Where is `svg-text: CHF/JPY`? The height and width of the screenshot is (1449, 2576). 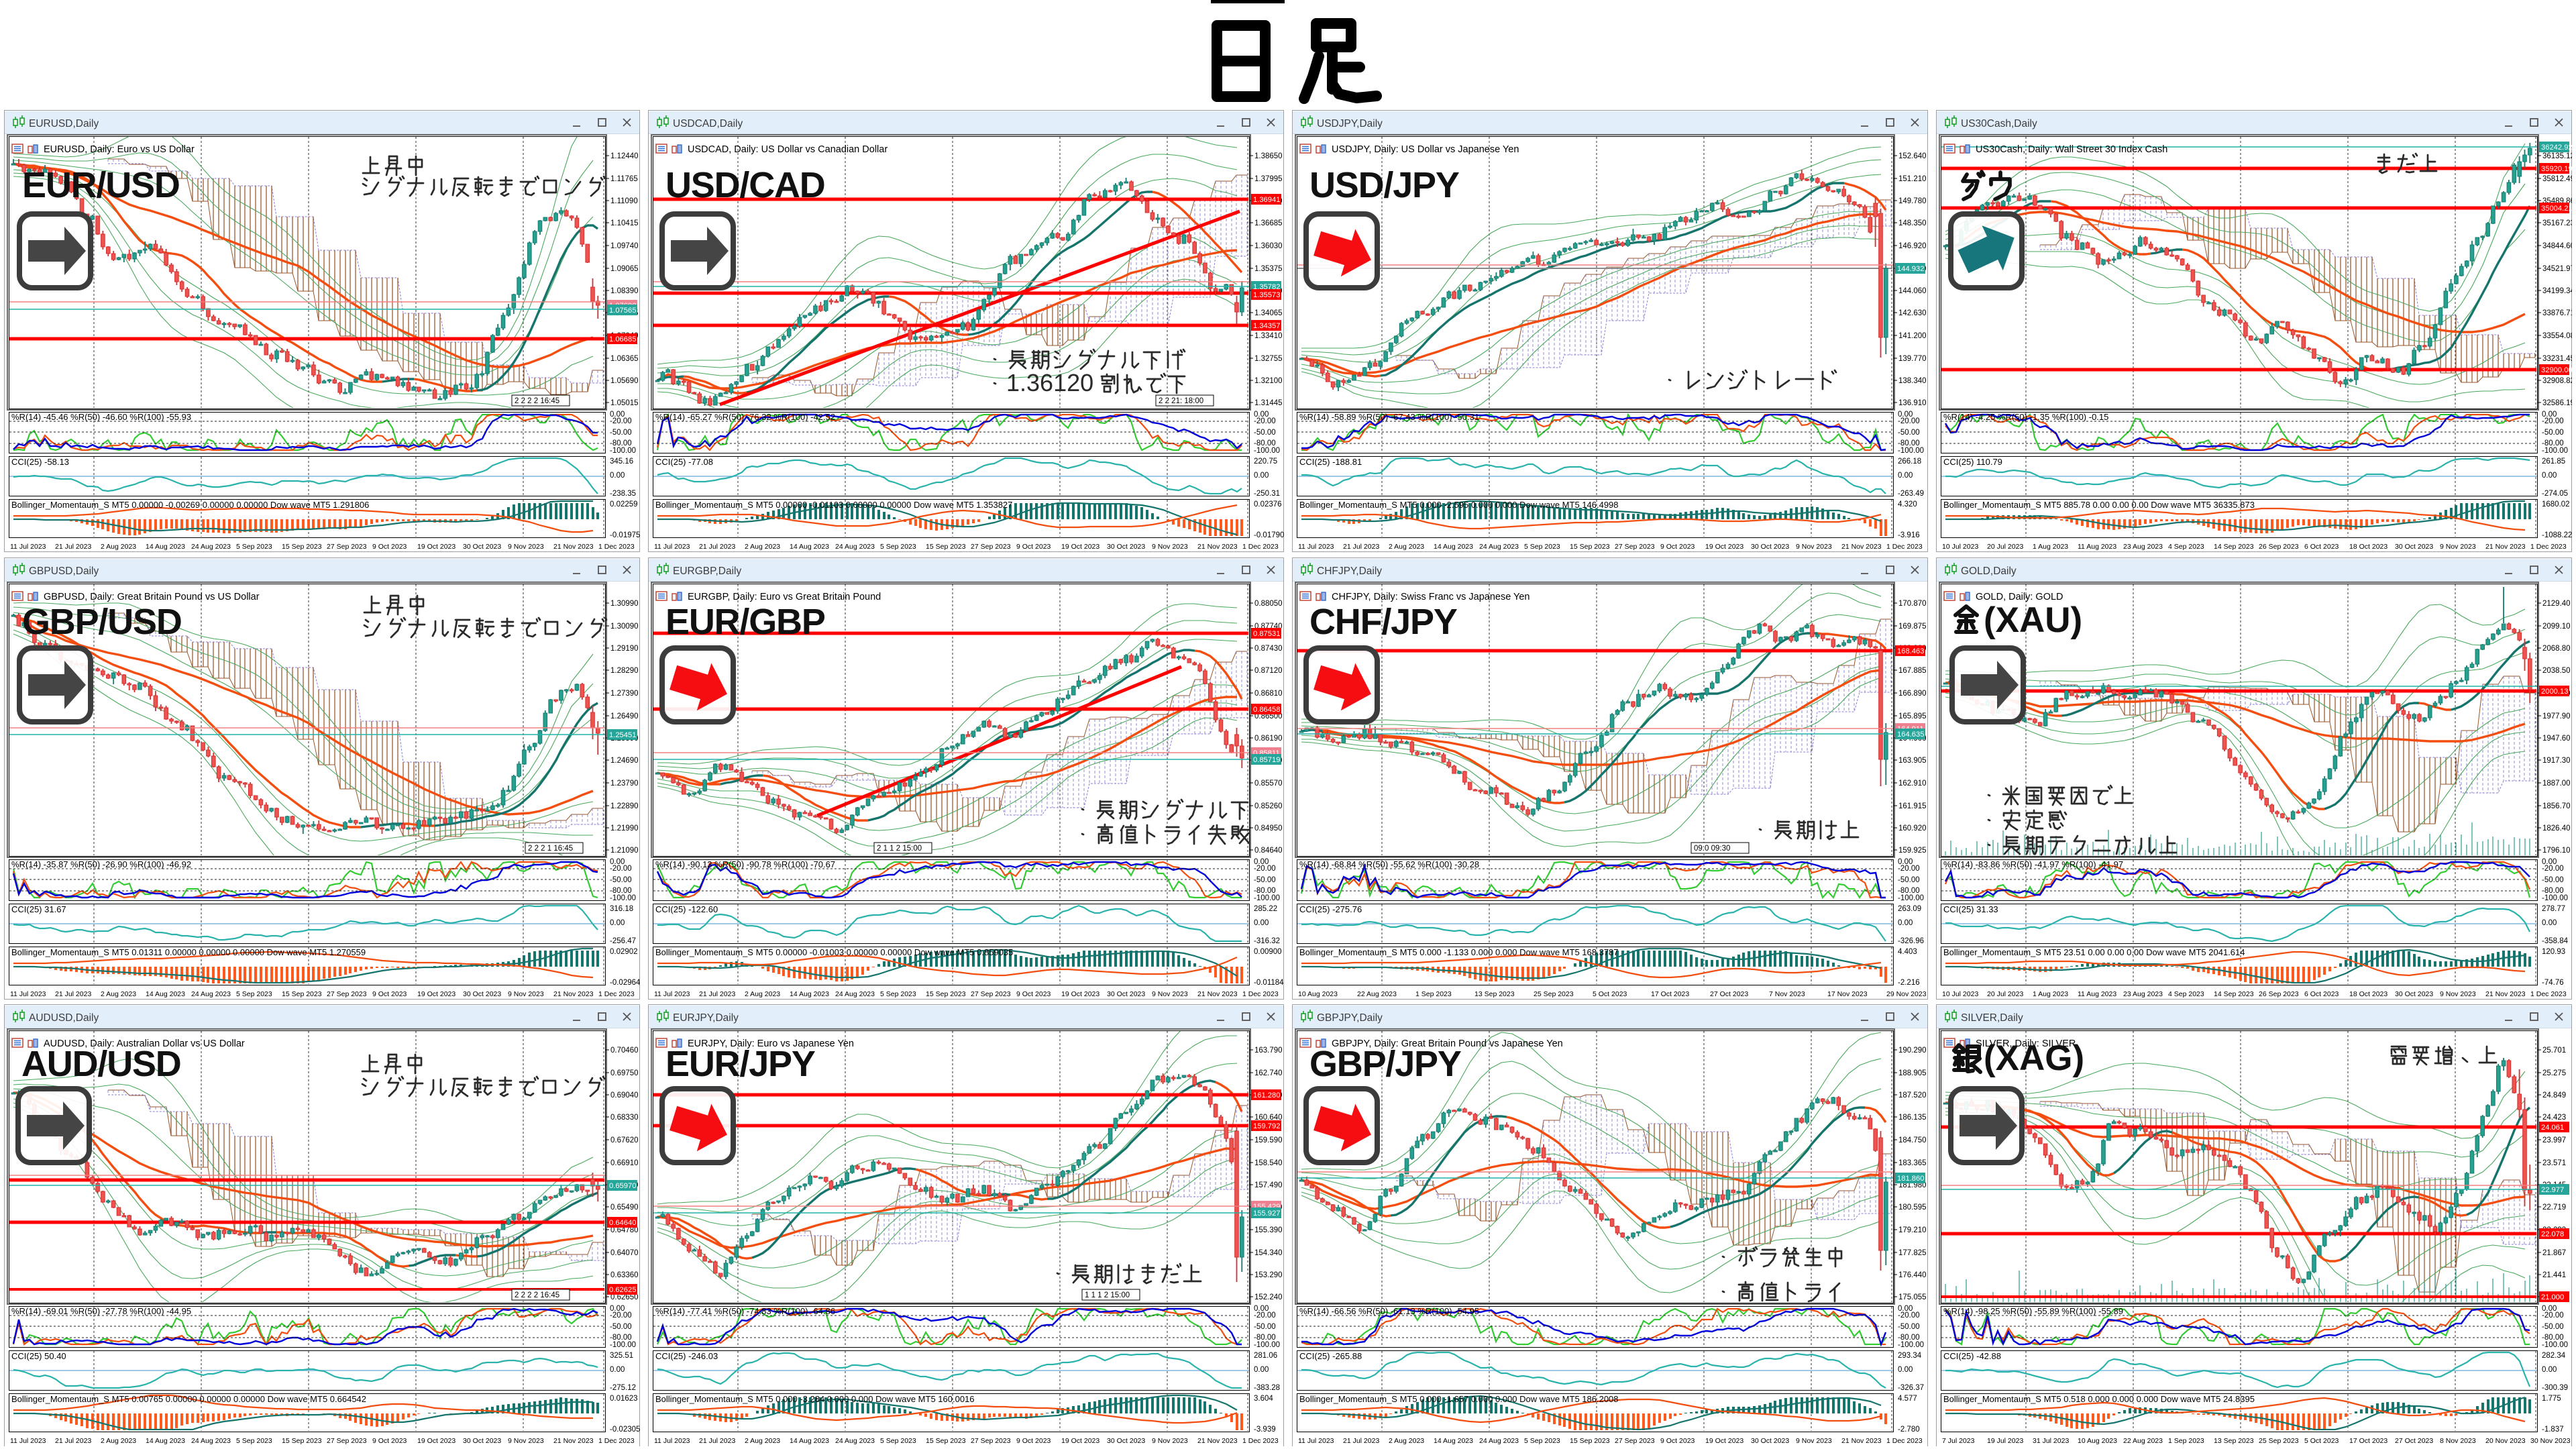
svg-text: CHF/JPY is located at coordinates (1383, 622).